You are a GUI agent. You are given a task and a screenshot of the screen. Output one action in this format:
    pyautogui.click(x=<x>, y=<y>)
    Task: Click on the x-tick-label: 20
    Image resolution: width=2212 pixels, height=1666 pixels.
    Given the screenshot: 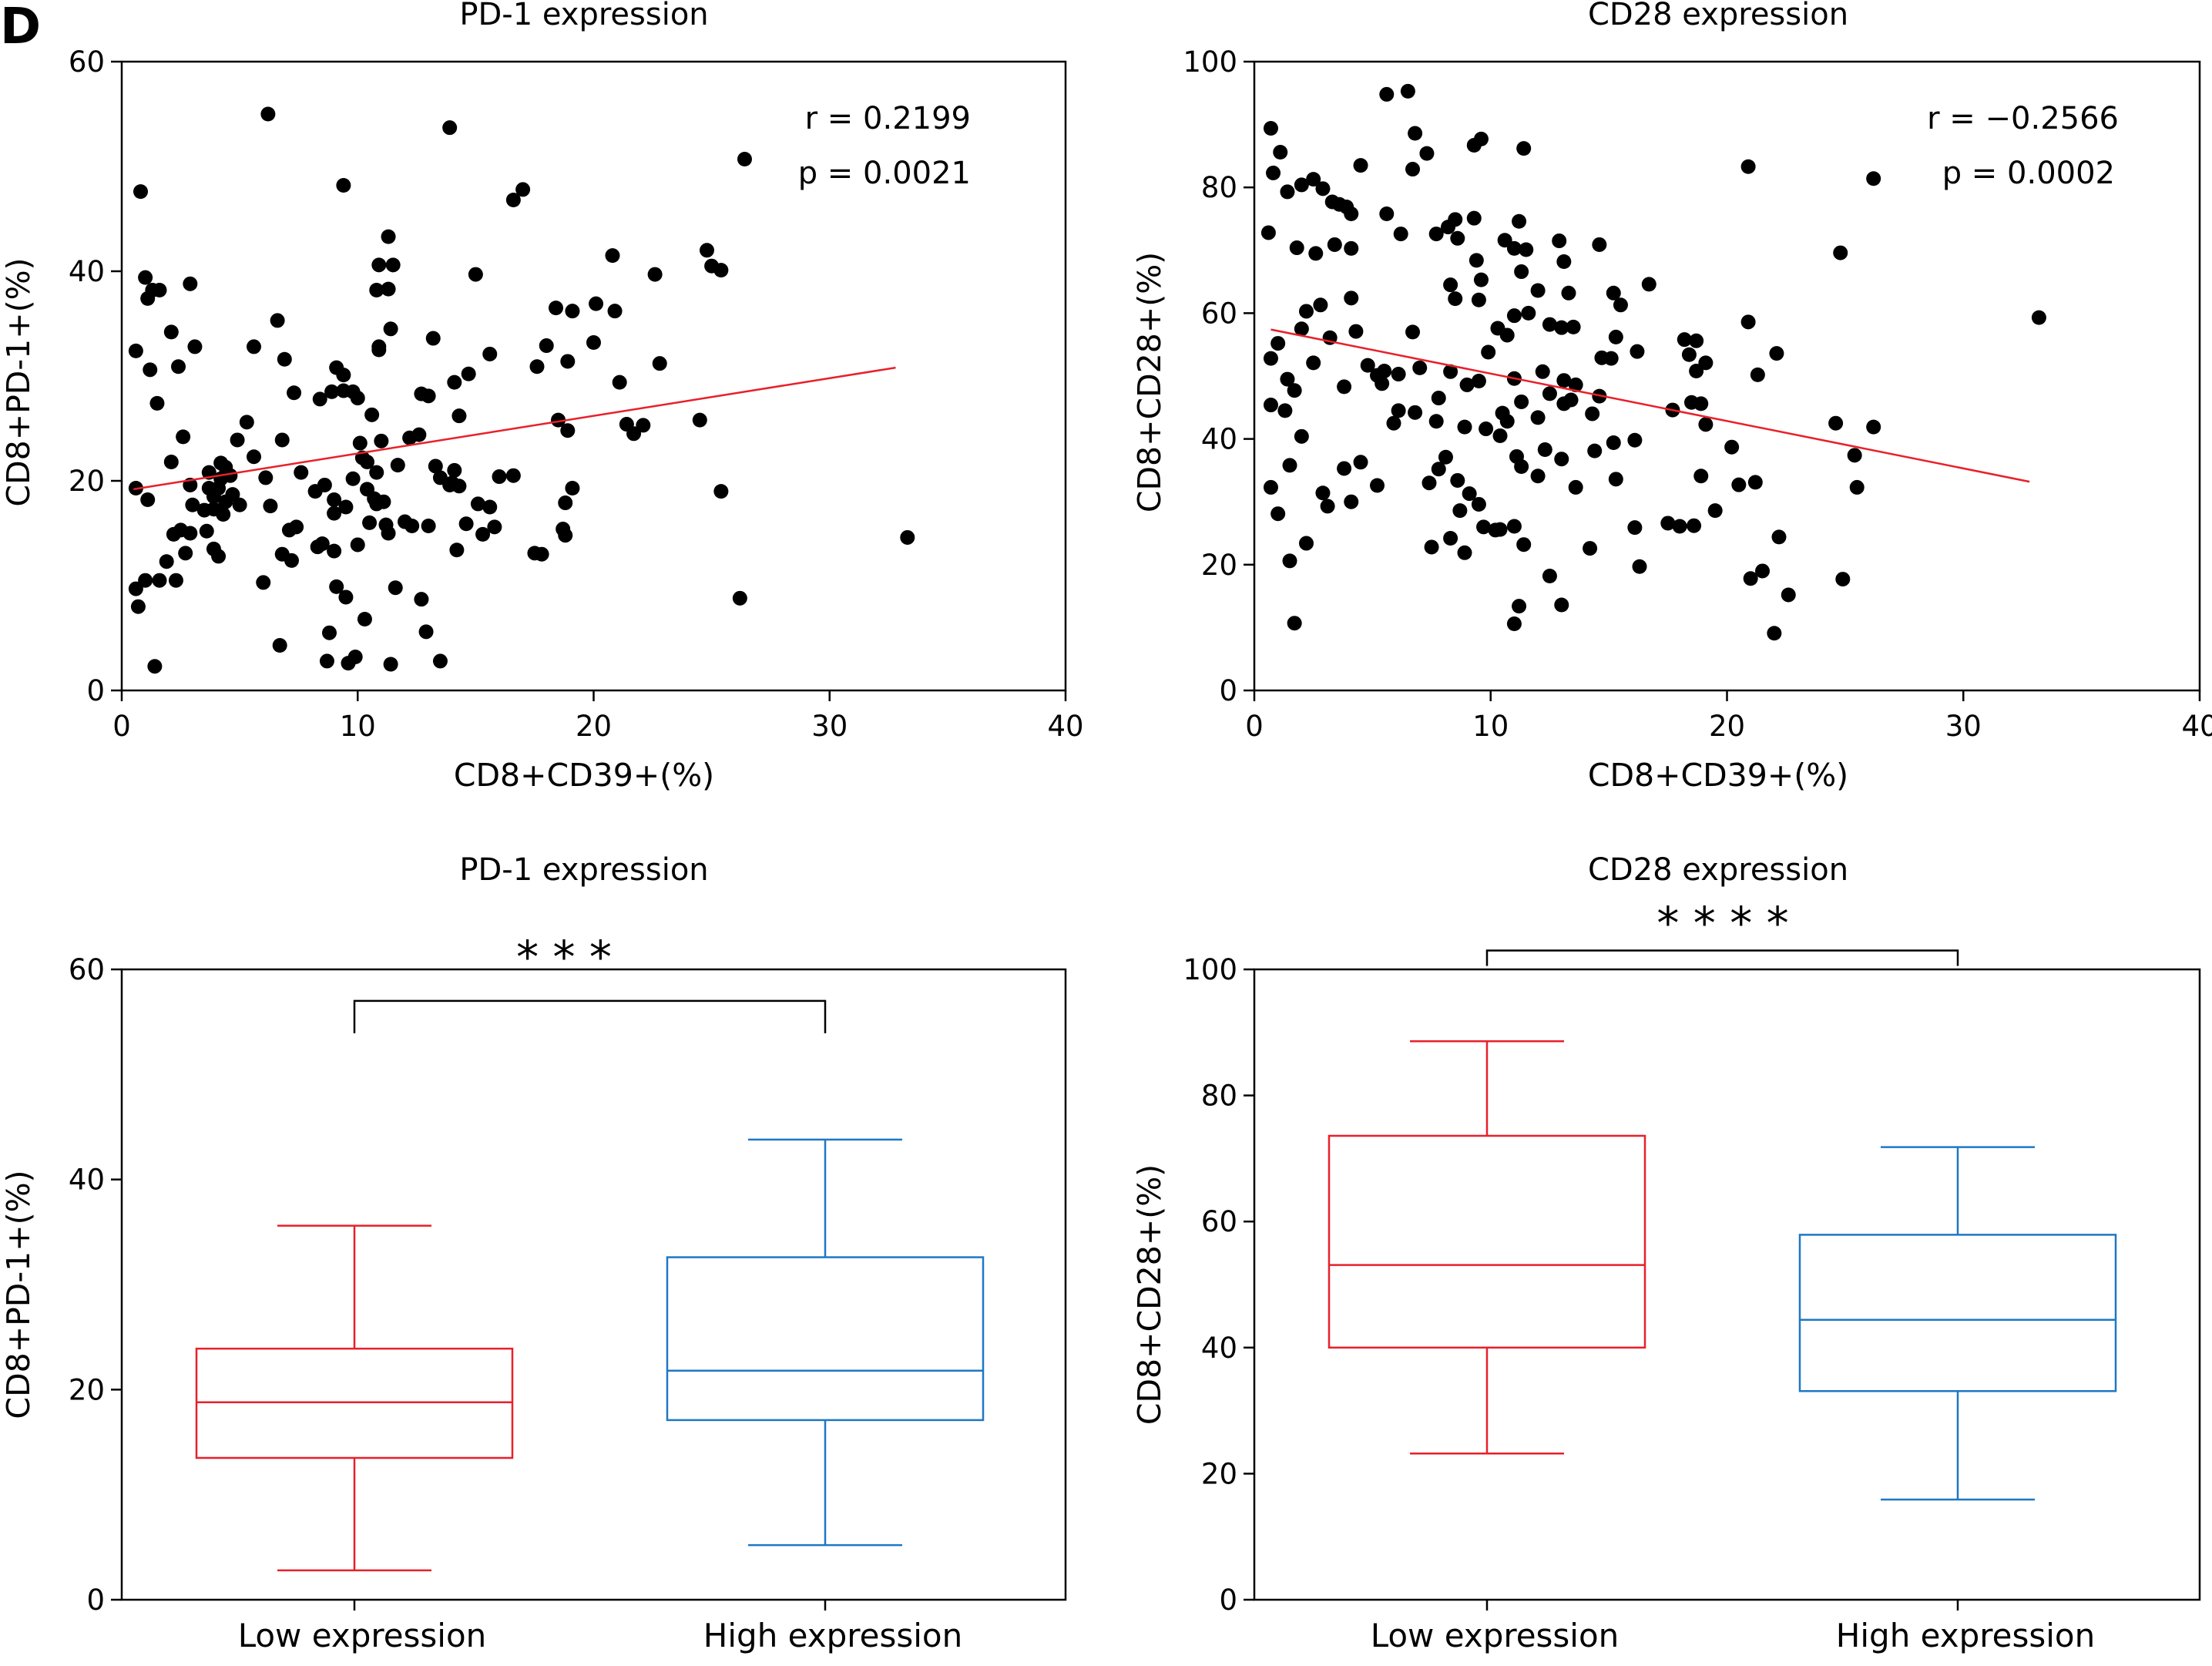 What is the action you would take?
    pyautogui.click(x=1727, y=726)
    